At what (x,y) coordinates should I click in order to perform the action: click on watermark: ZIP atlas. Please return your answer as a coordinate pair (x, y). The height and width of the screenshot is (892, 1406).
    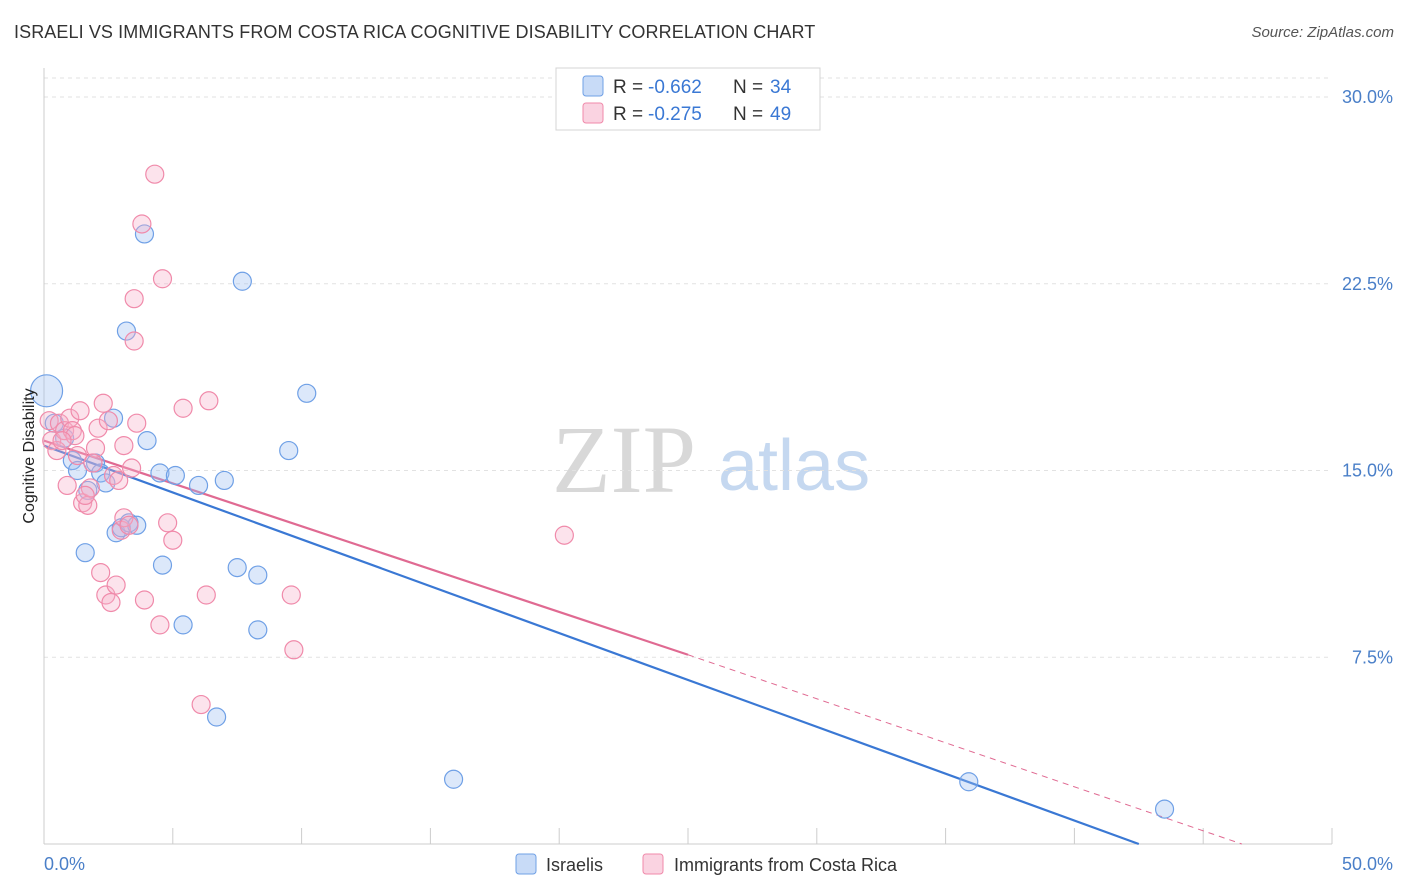
    Looking at the image, I should click on (711, 459).